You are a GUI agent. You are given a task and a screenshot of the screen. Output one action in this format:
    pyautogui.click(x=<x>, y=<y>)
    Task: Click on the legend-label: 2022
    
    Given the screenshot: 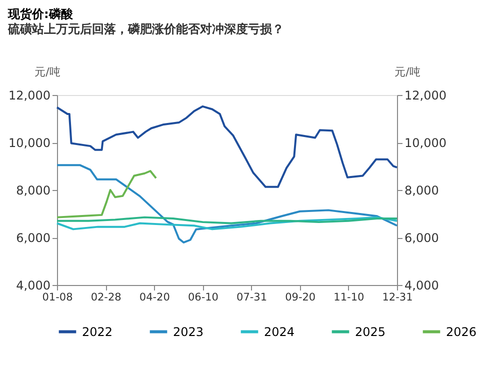 What is the action you would take?
    pyautogui.click(x=97, y=331)
    